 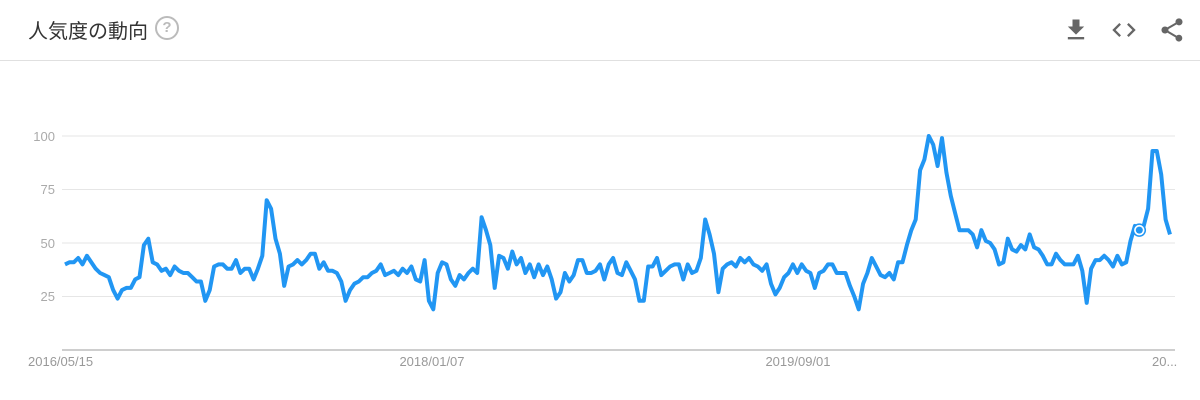 What do you see at coordinates (48, 296) in the screenshot?
I see `y-tick-label: 25` at bounding box center [48, 296].